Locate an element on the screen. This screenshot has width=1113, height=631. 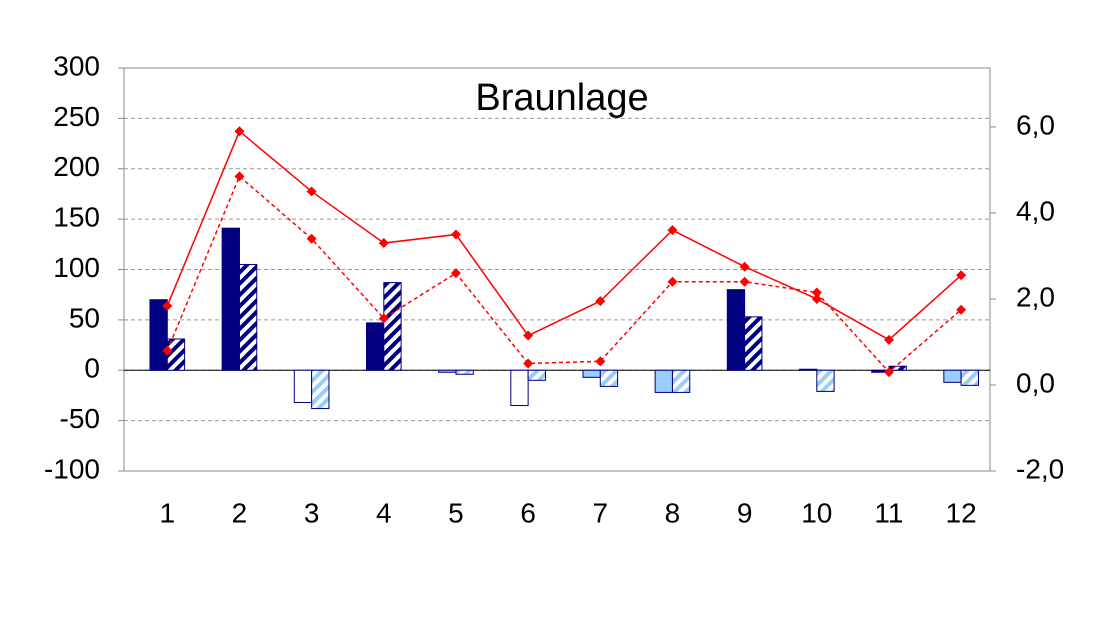
y2-tick-label: 4,0 is located at coordinates (1035, 210).